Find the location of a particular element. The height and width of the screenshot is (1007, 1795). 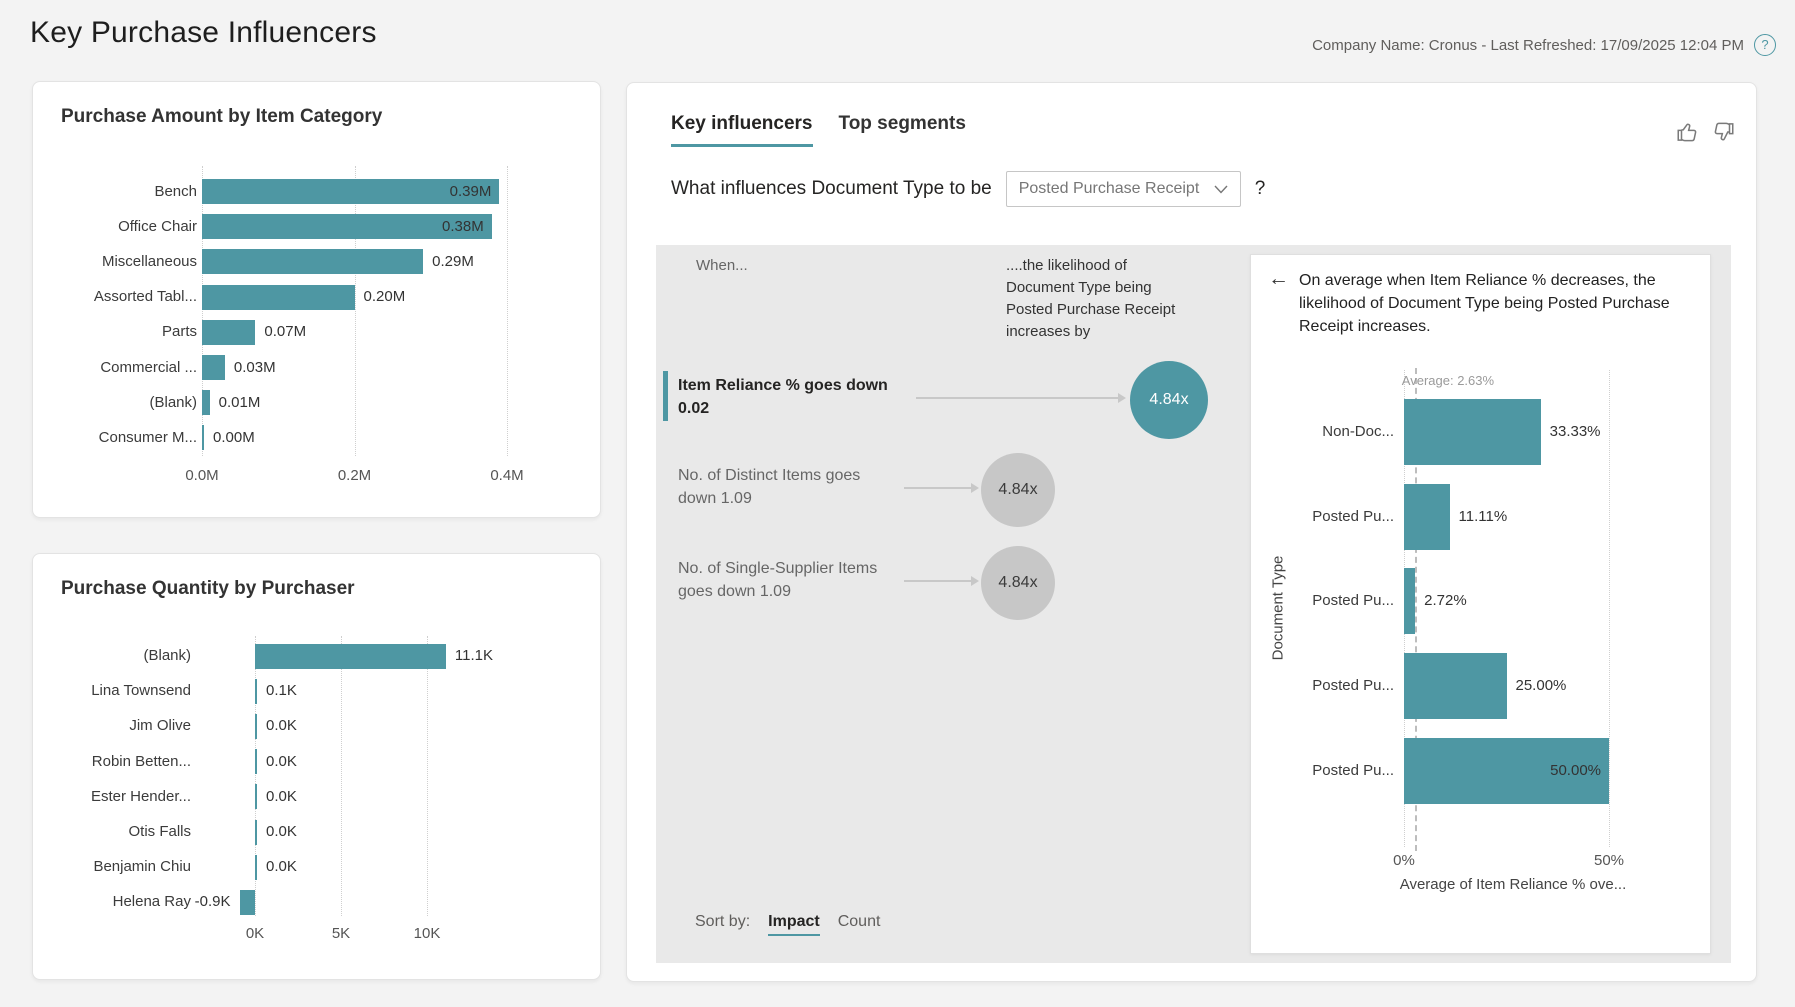

value-label: 0.01M is located at coordinates (239, 402).